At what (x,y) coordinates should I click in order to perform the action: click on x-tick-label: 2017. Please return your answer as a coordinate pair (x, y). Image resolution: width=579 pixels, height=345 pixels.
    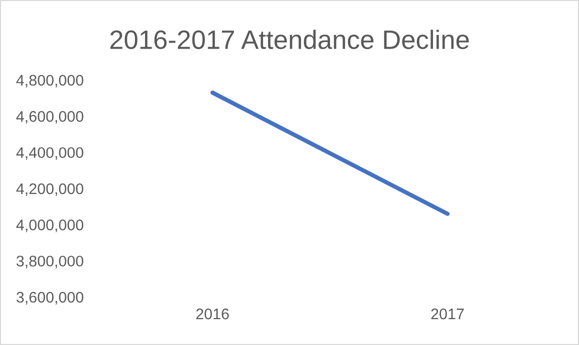
    Looking at the image, I should click on (447, 314).